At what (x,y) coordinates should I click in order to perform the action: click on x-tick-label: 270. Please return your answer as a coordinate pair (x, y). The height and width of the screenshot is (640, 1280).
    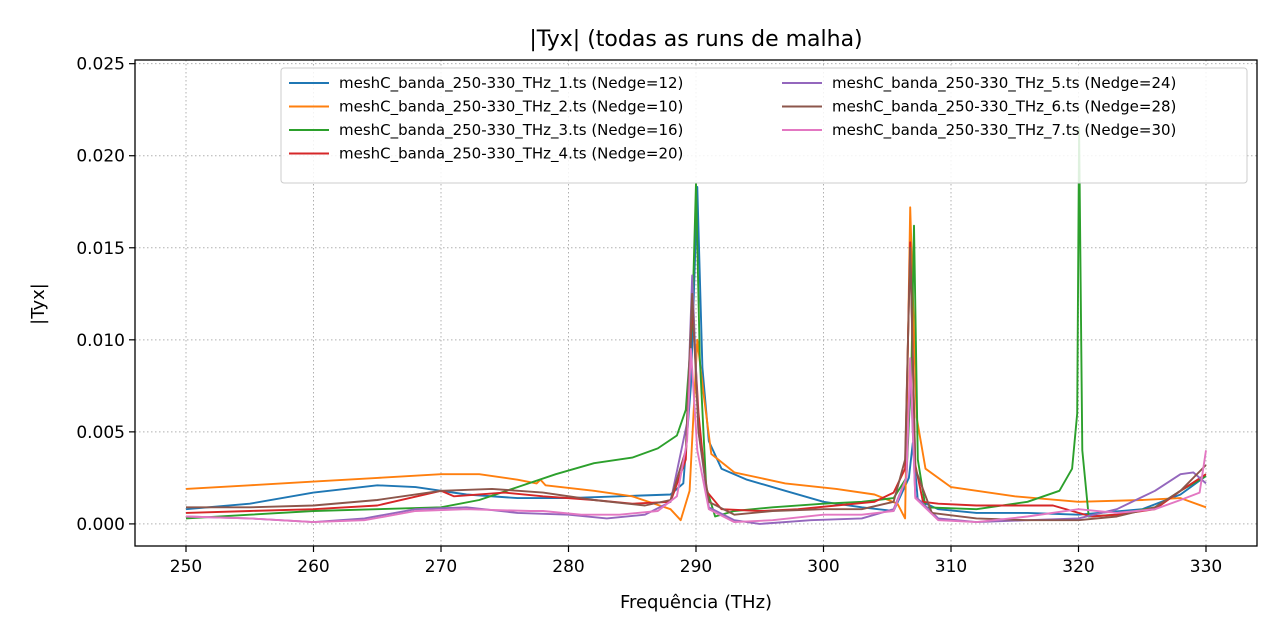
    Looking at the image, I should click on (441, 567).